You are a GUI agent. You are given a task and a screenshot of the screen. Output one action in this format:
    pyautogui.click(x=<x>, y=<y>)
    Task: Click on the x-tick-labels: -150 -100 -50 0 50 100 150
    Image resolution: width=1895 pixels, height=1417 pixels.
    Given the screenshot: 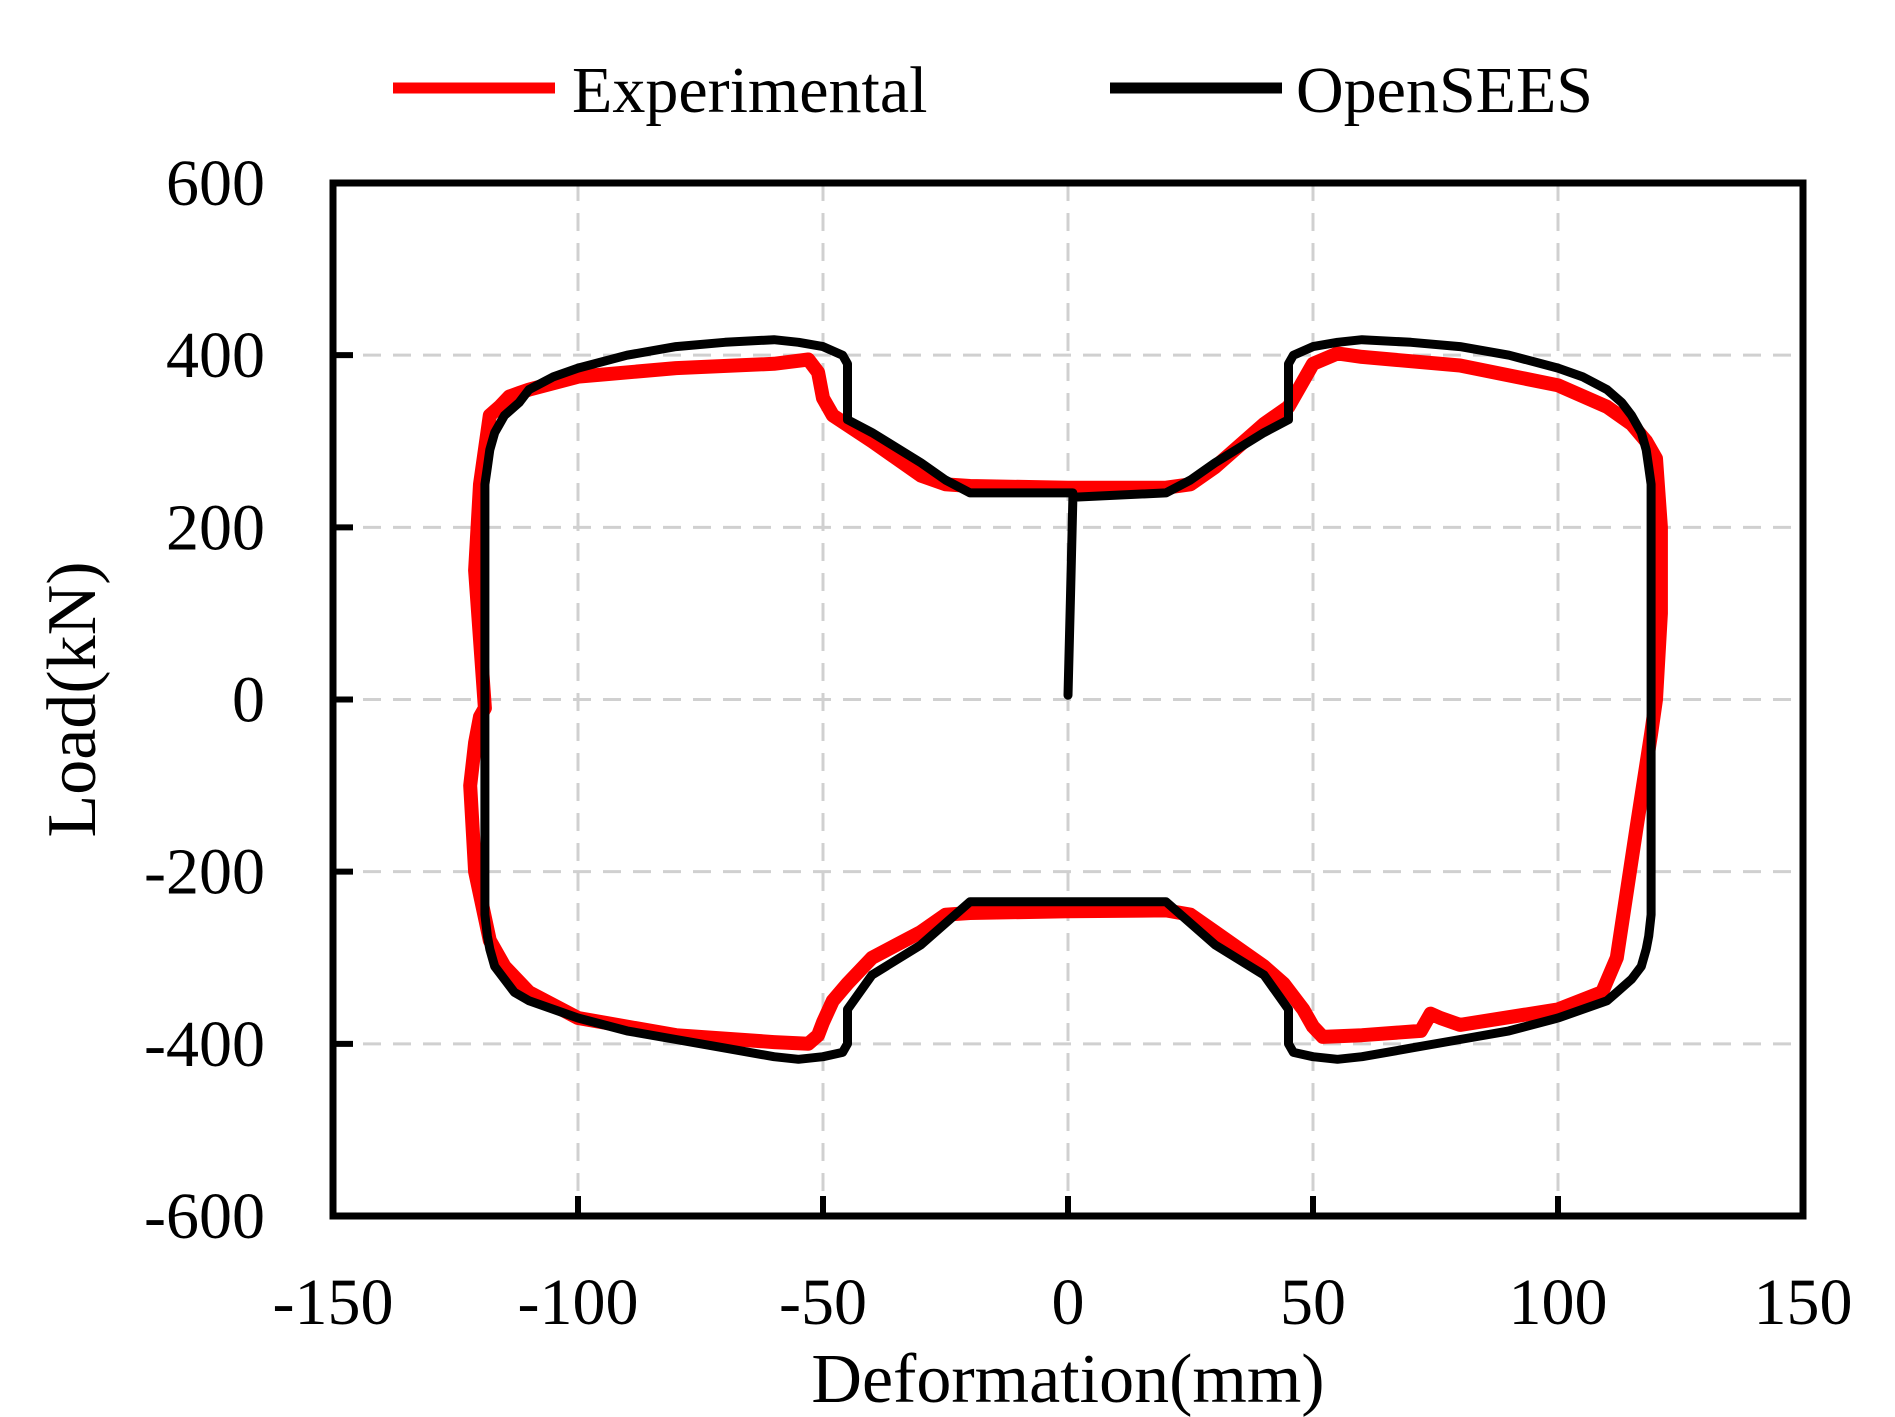 What is the action you would take?
    pyautogui.click(x=1063, y=1302)
    